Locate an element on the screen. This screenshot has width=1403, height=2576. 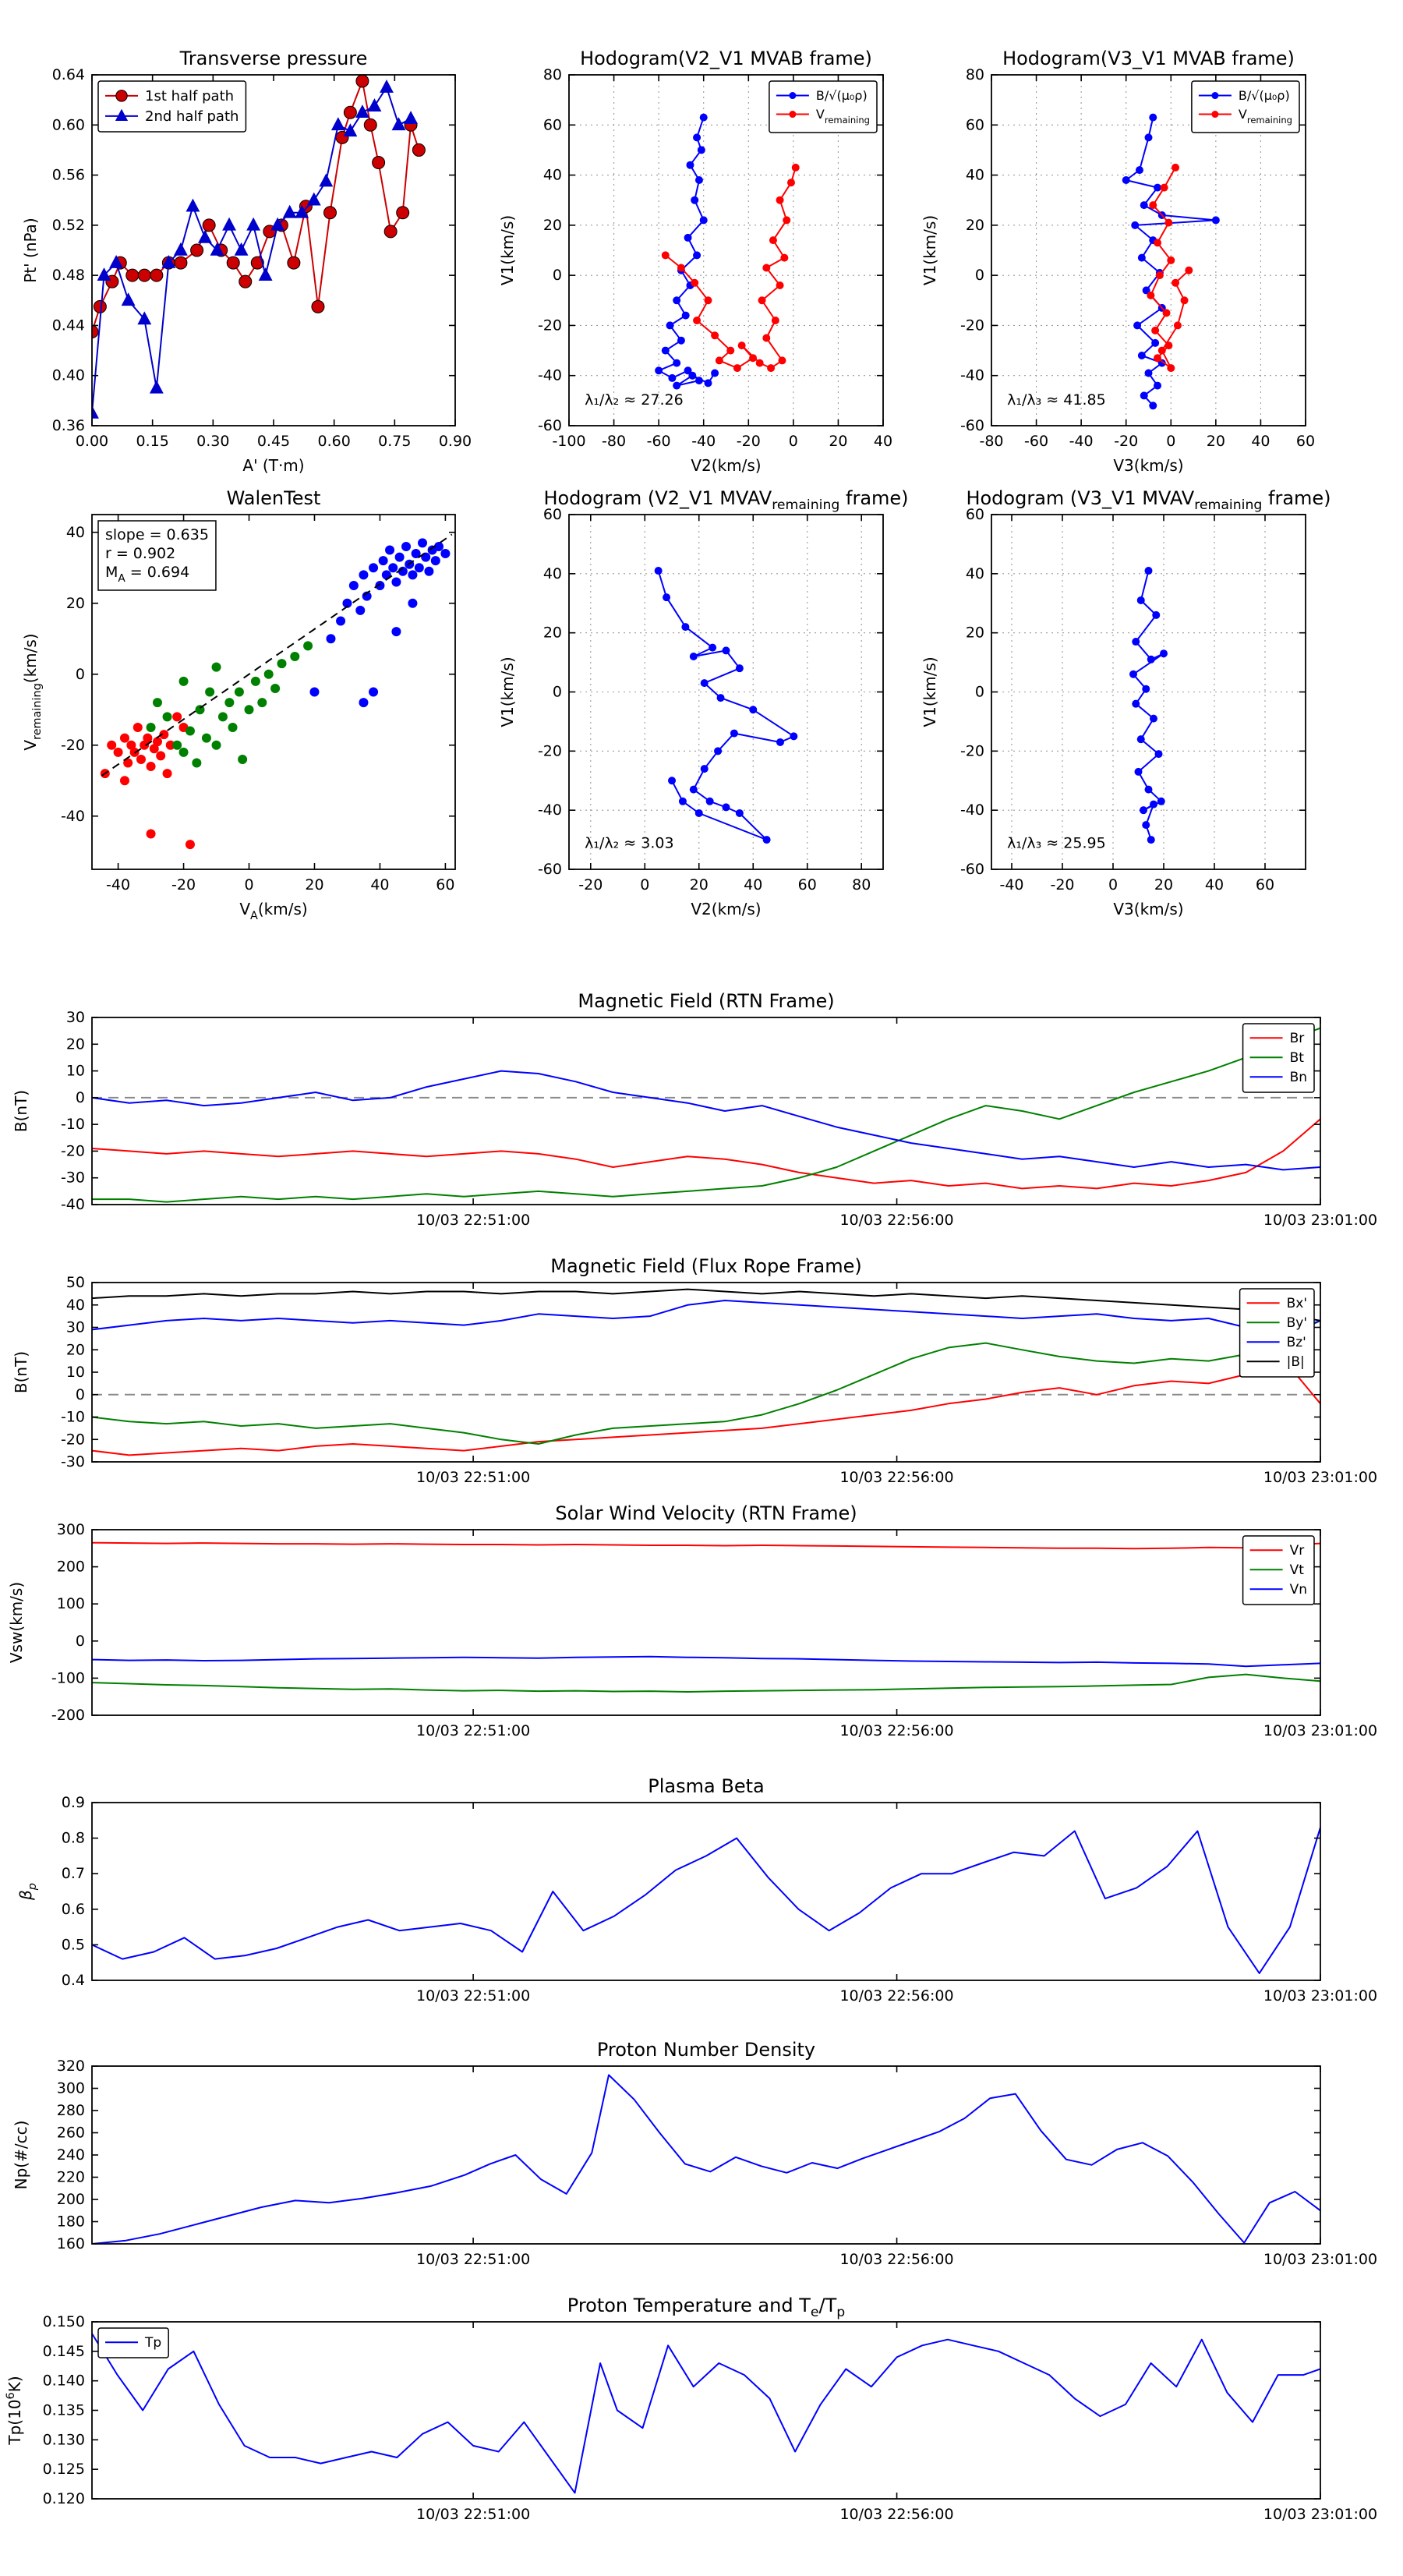
proton-number-density-frame is located at coordinates (706, 2155).